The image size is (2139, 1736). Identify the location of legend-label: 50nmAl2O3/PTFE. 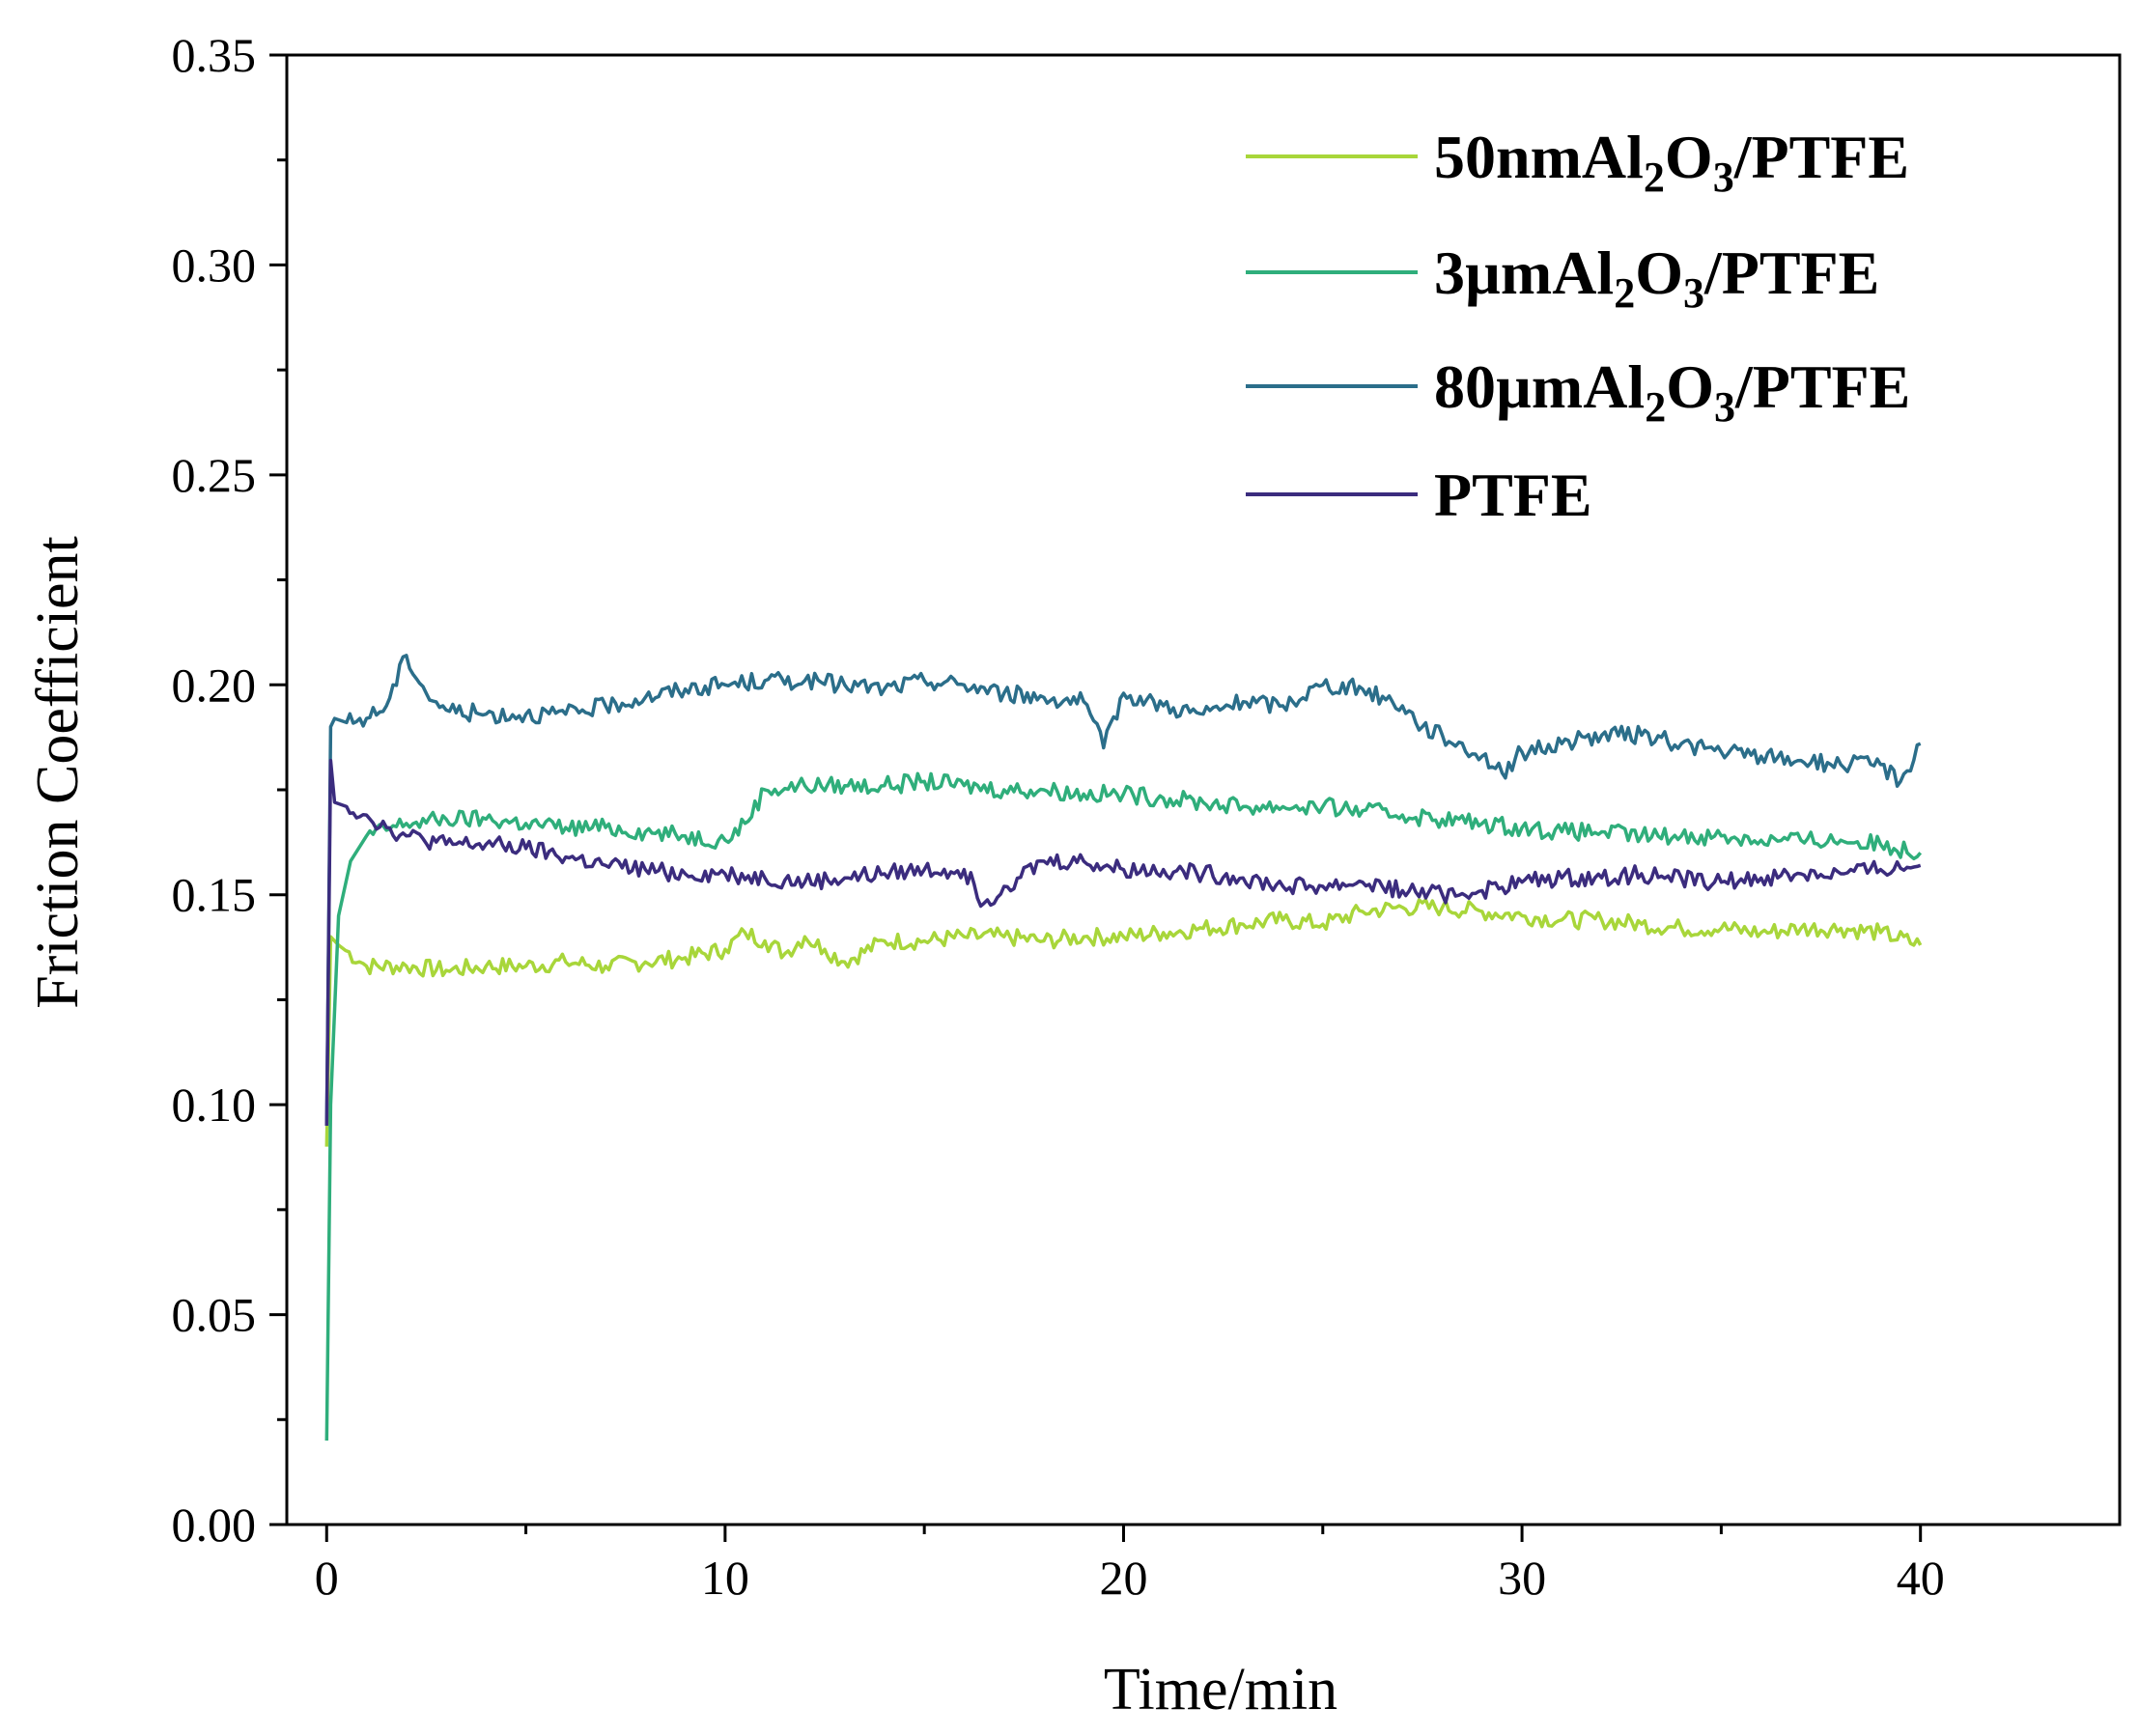
(1671, 162).